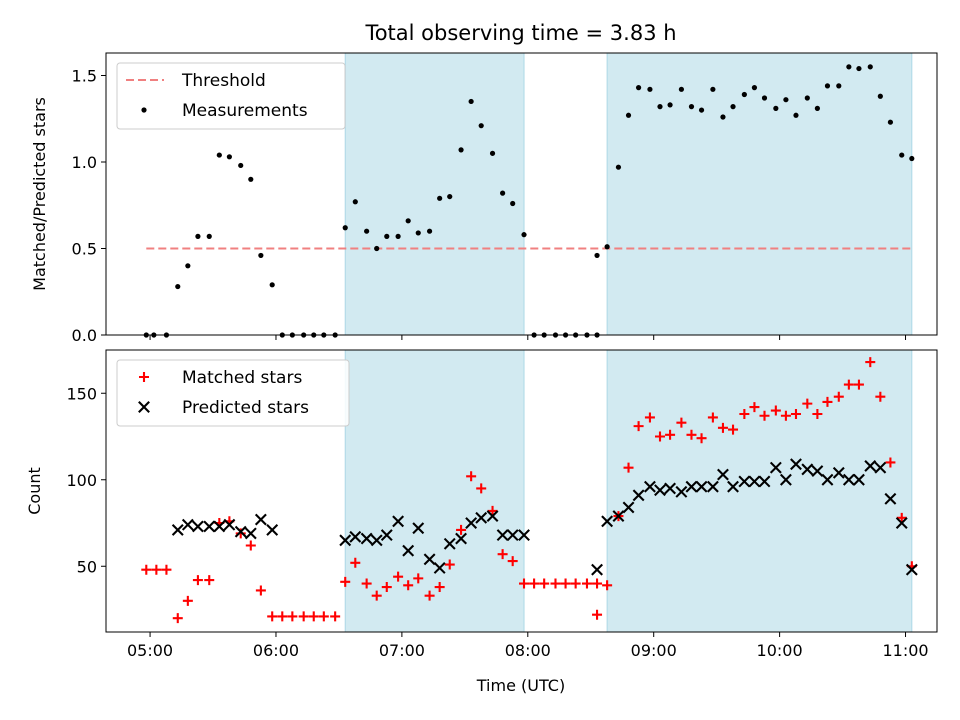  Describe the element at coordinates (780, 650) in the screenshot. I see `x-tick-label: 10:00` at that location.